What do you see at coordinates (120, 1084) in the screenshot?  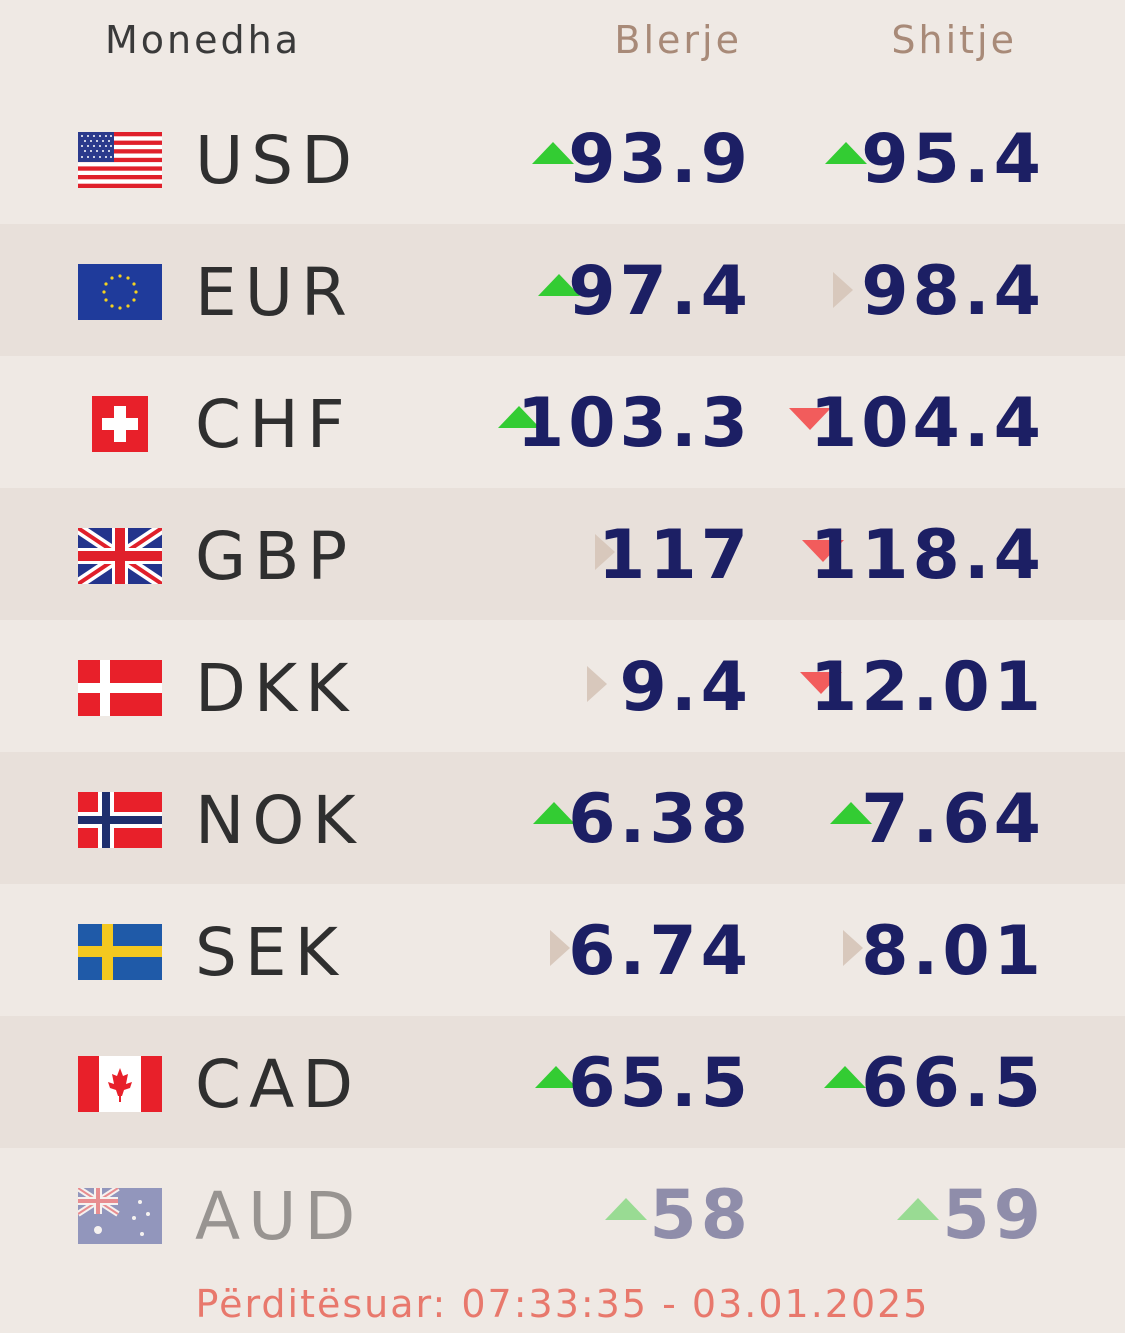 I see `ca-flag-icon` at bounding box center [120, 1084].